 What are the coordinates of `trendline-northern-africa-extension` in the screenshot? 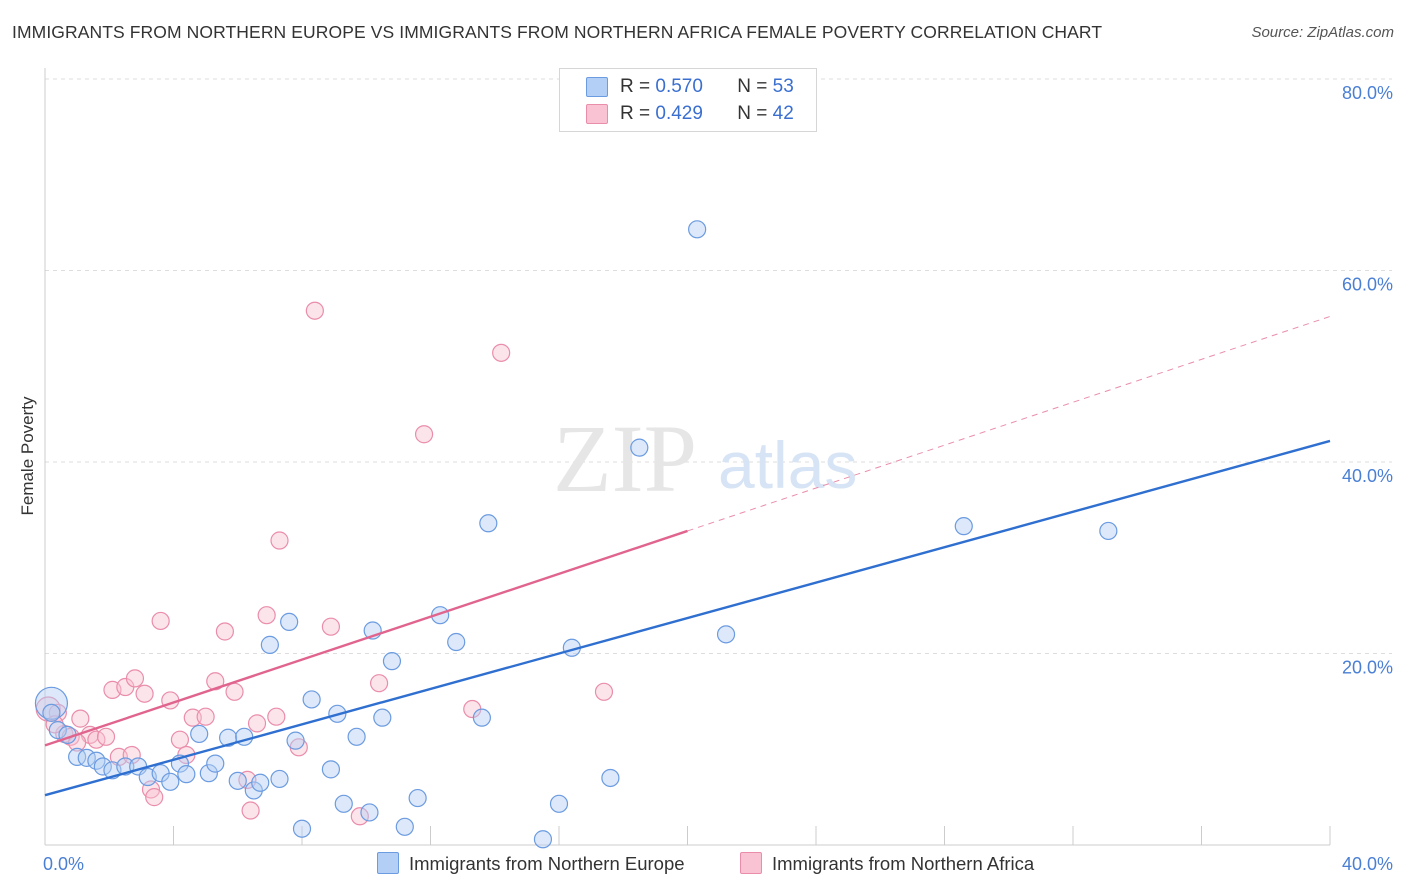 It's located at (1009, 423).